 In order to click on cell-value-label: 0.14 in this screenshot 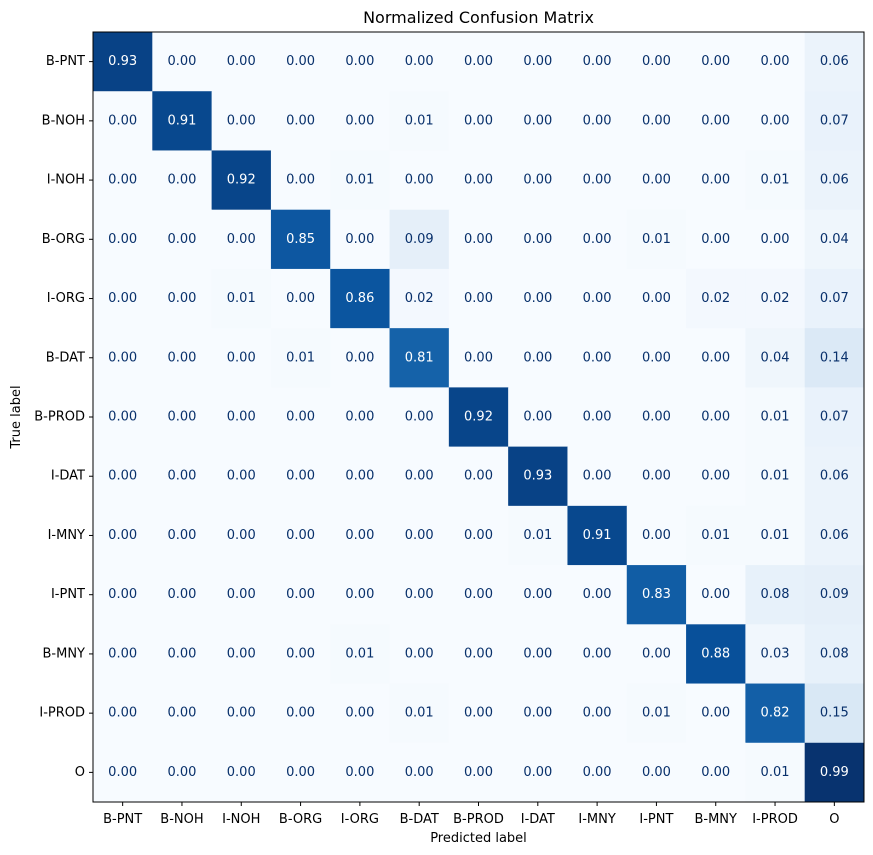, I will do `click(834, 357)`.